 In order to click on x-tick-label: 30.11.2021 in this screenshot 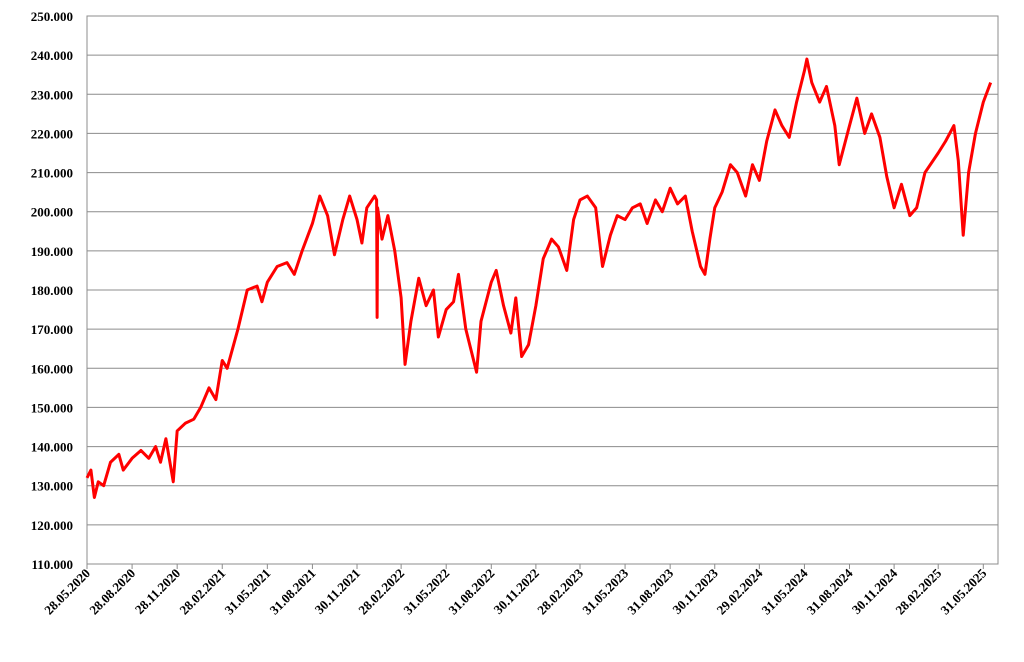, I will do `click(337, 591)`.